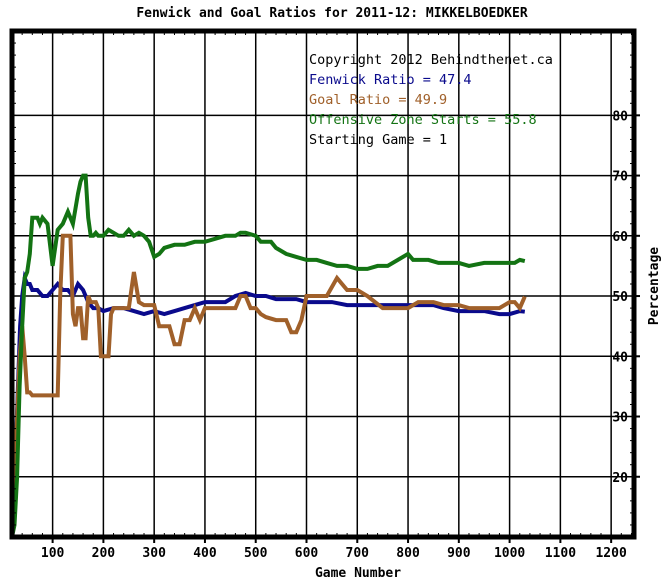 Image resolution: width=665 pixels, height=580 pixels. Describe the element at coordinates (654, 286) in the screenshot. I see `y-axis-label: Percentage` at that location.